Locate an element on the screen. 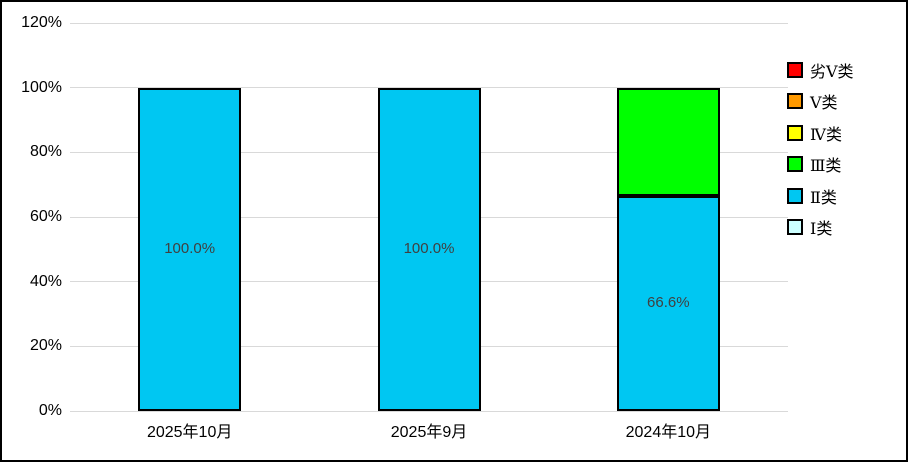 This screenshot has height=462, width=908. legend-item-Ⅰ类: Ⅰ类 is located at coordinates (820, 228).